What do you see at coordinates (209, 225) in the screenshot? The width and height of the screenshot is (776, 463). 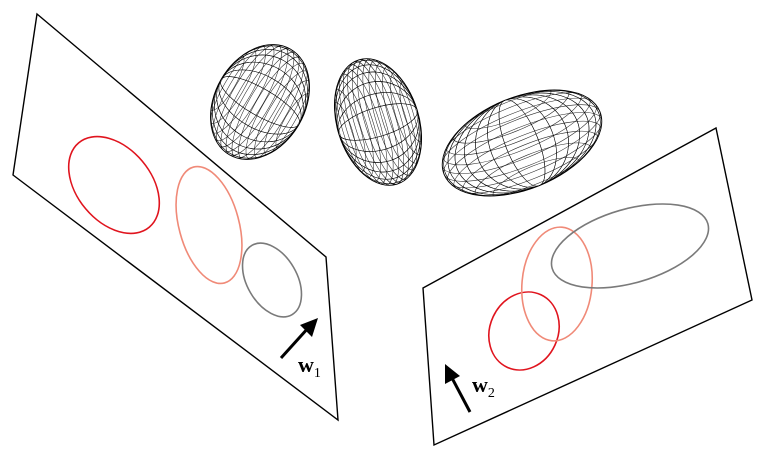 I see `left-salmon-ellipse` at bounding box center [209, 225].